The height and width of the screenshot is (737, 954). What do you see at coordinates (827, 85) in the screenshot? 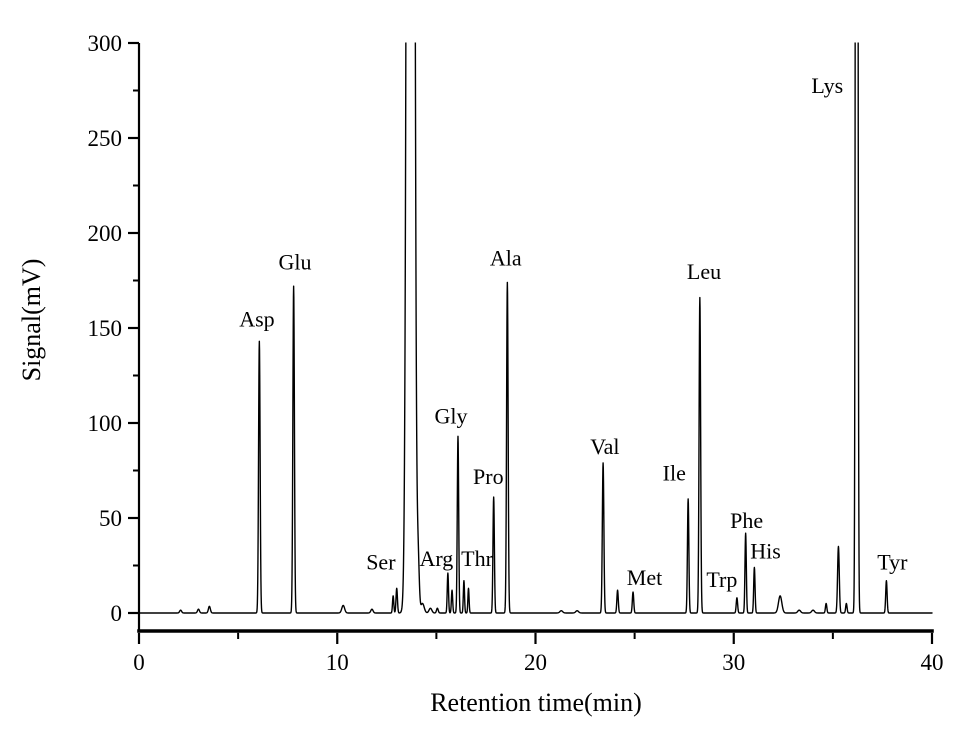
I see `peak-label-lys: Lys` at bounding box center [827, 85].